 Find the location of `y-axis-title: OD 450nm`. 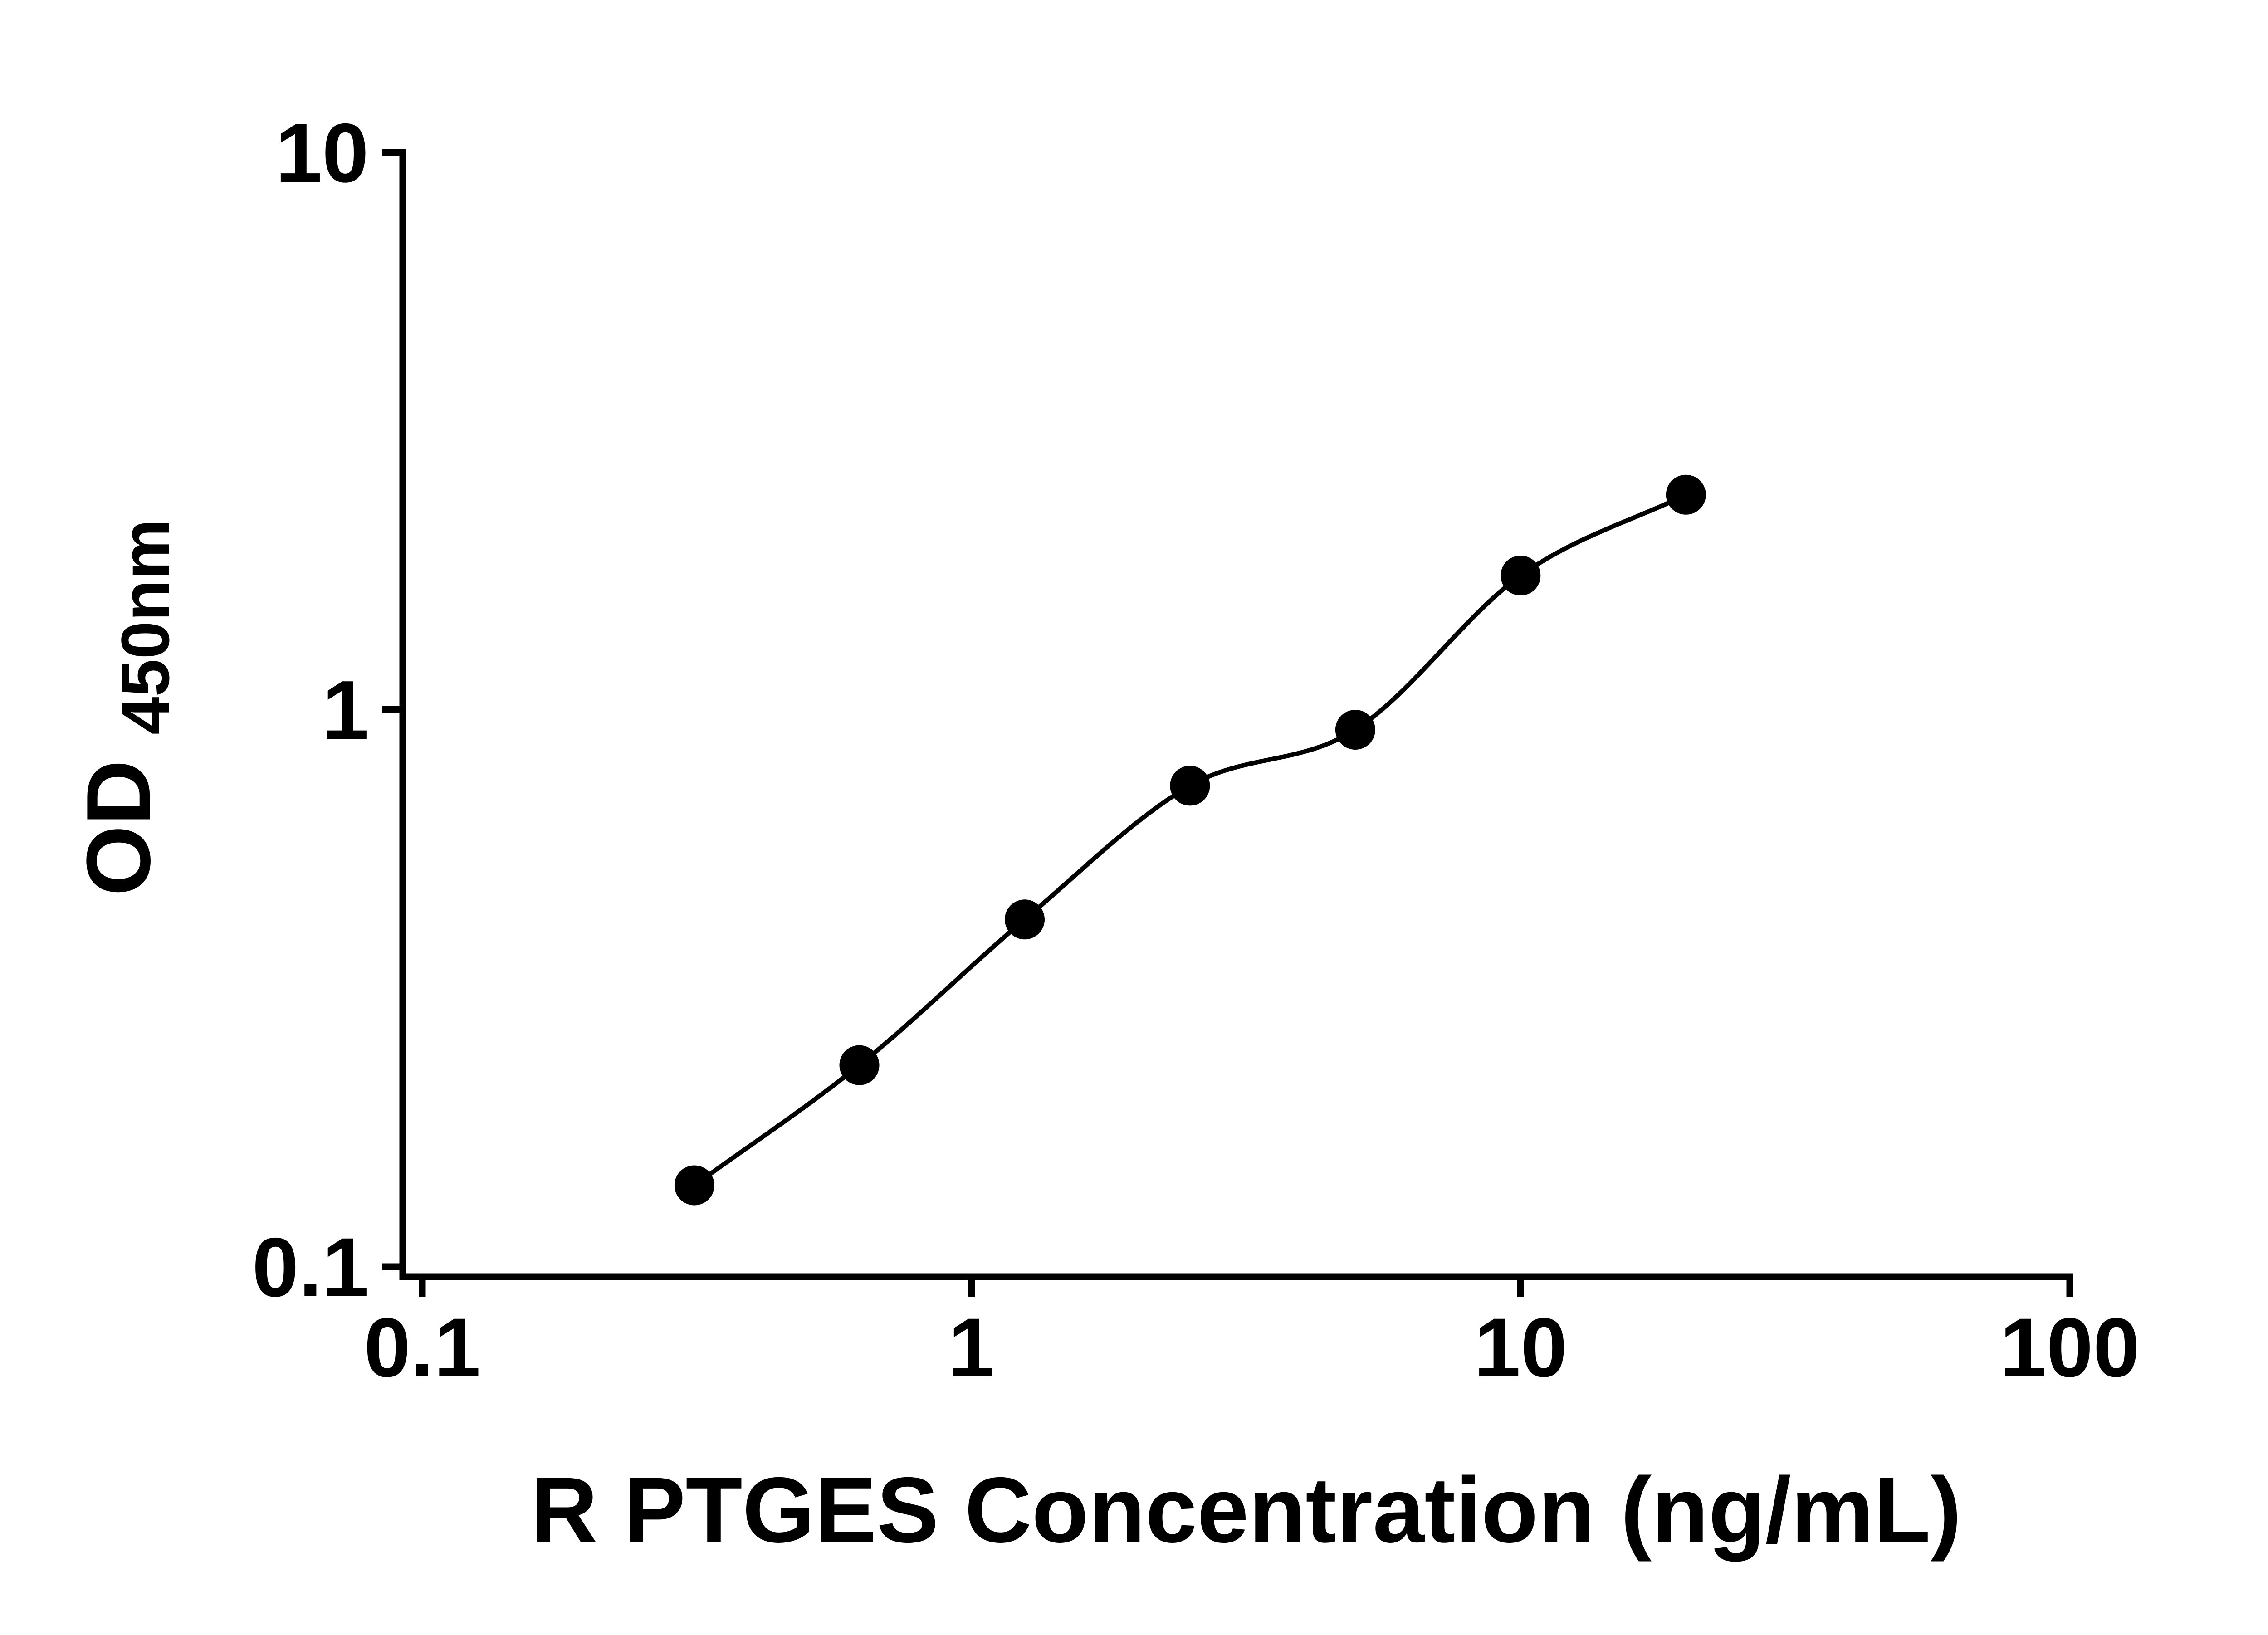

y-axis-title: OD 450nm is located at coordinates (126, 708).